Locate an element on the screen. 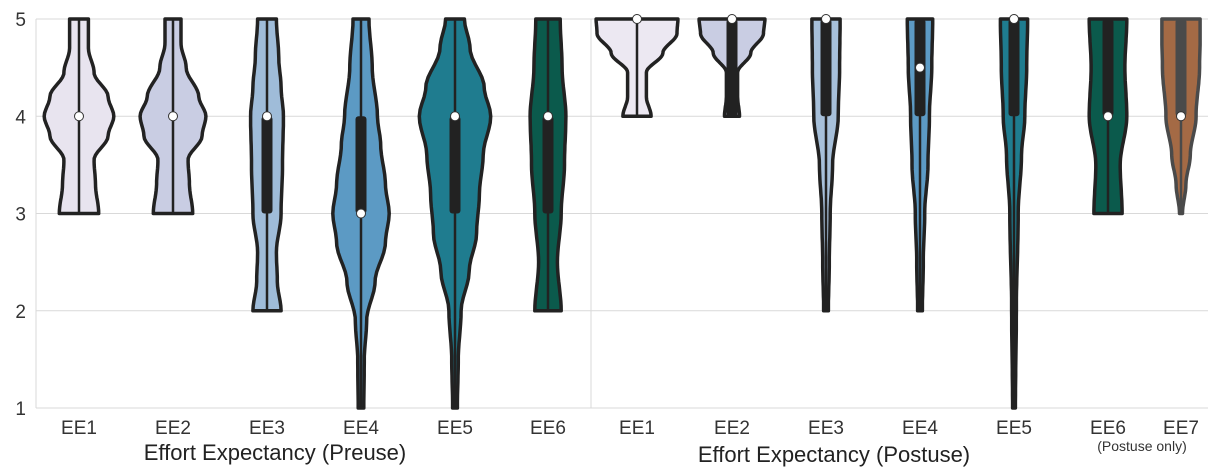 This screenshot has width=1208, height=468. group-label-postuse: Effort Expectancy (Postuse) is located at coordinates (834, 454).